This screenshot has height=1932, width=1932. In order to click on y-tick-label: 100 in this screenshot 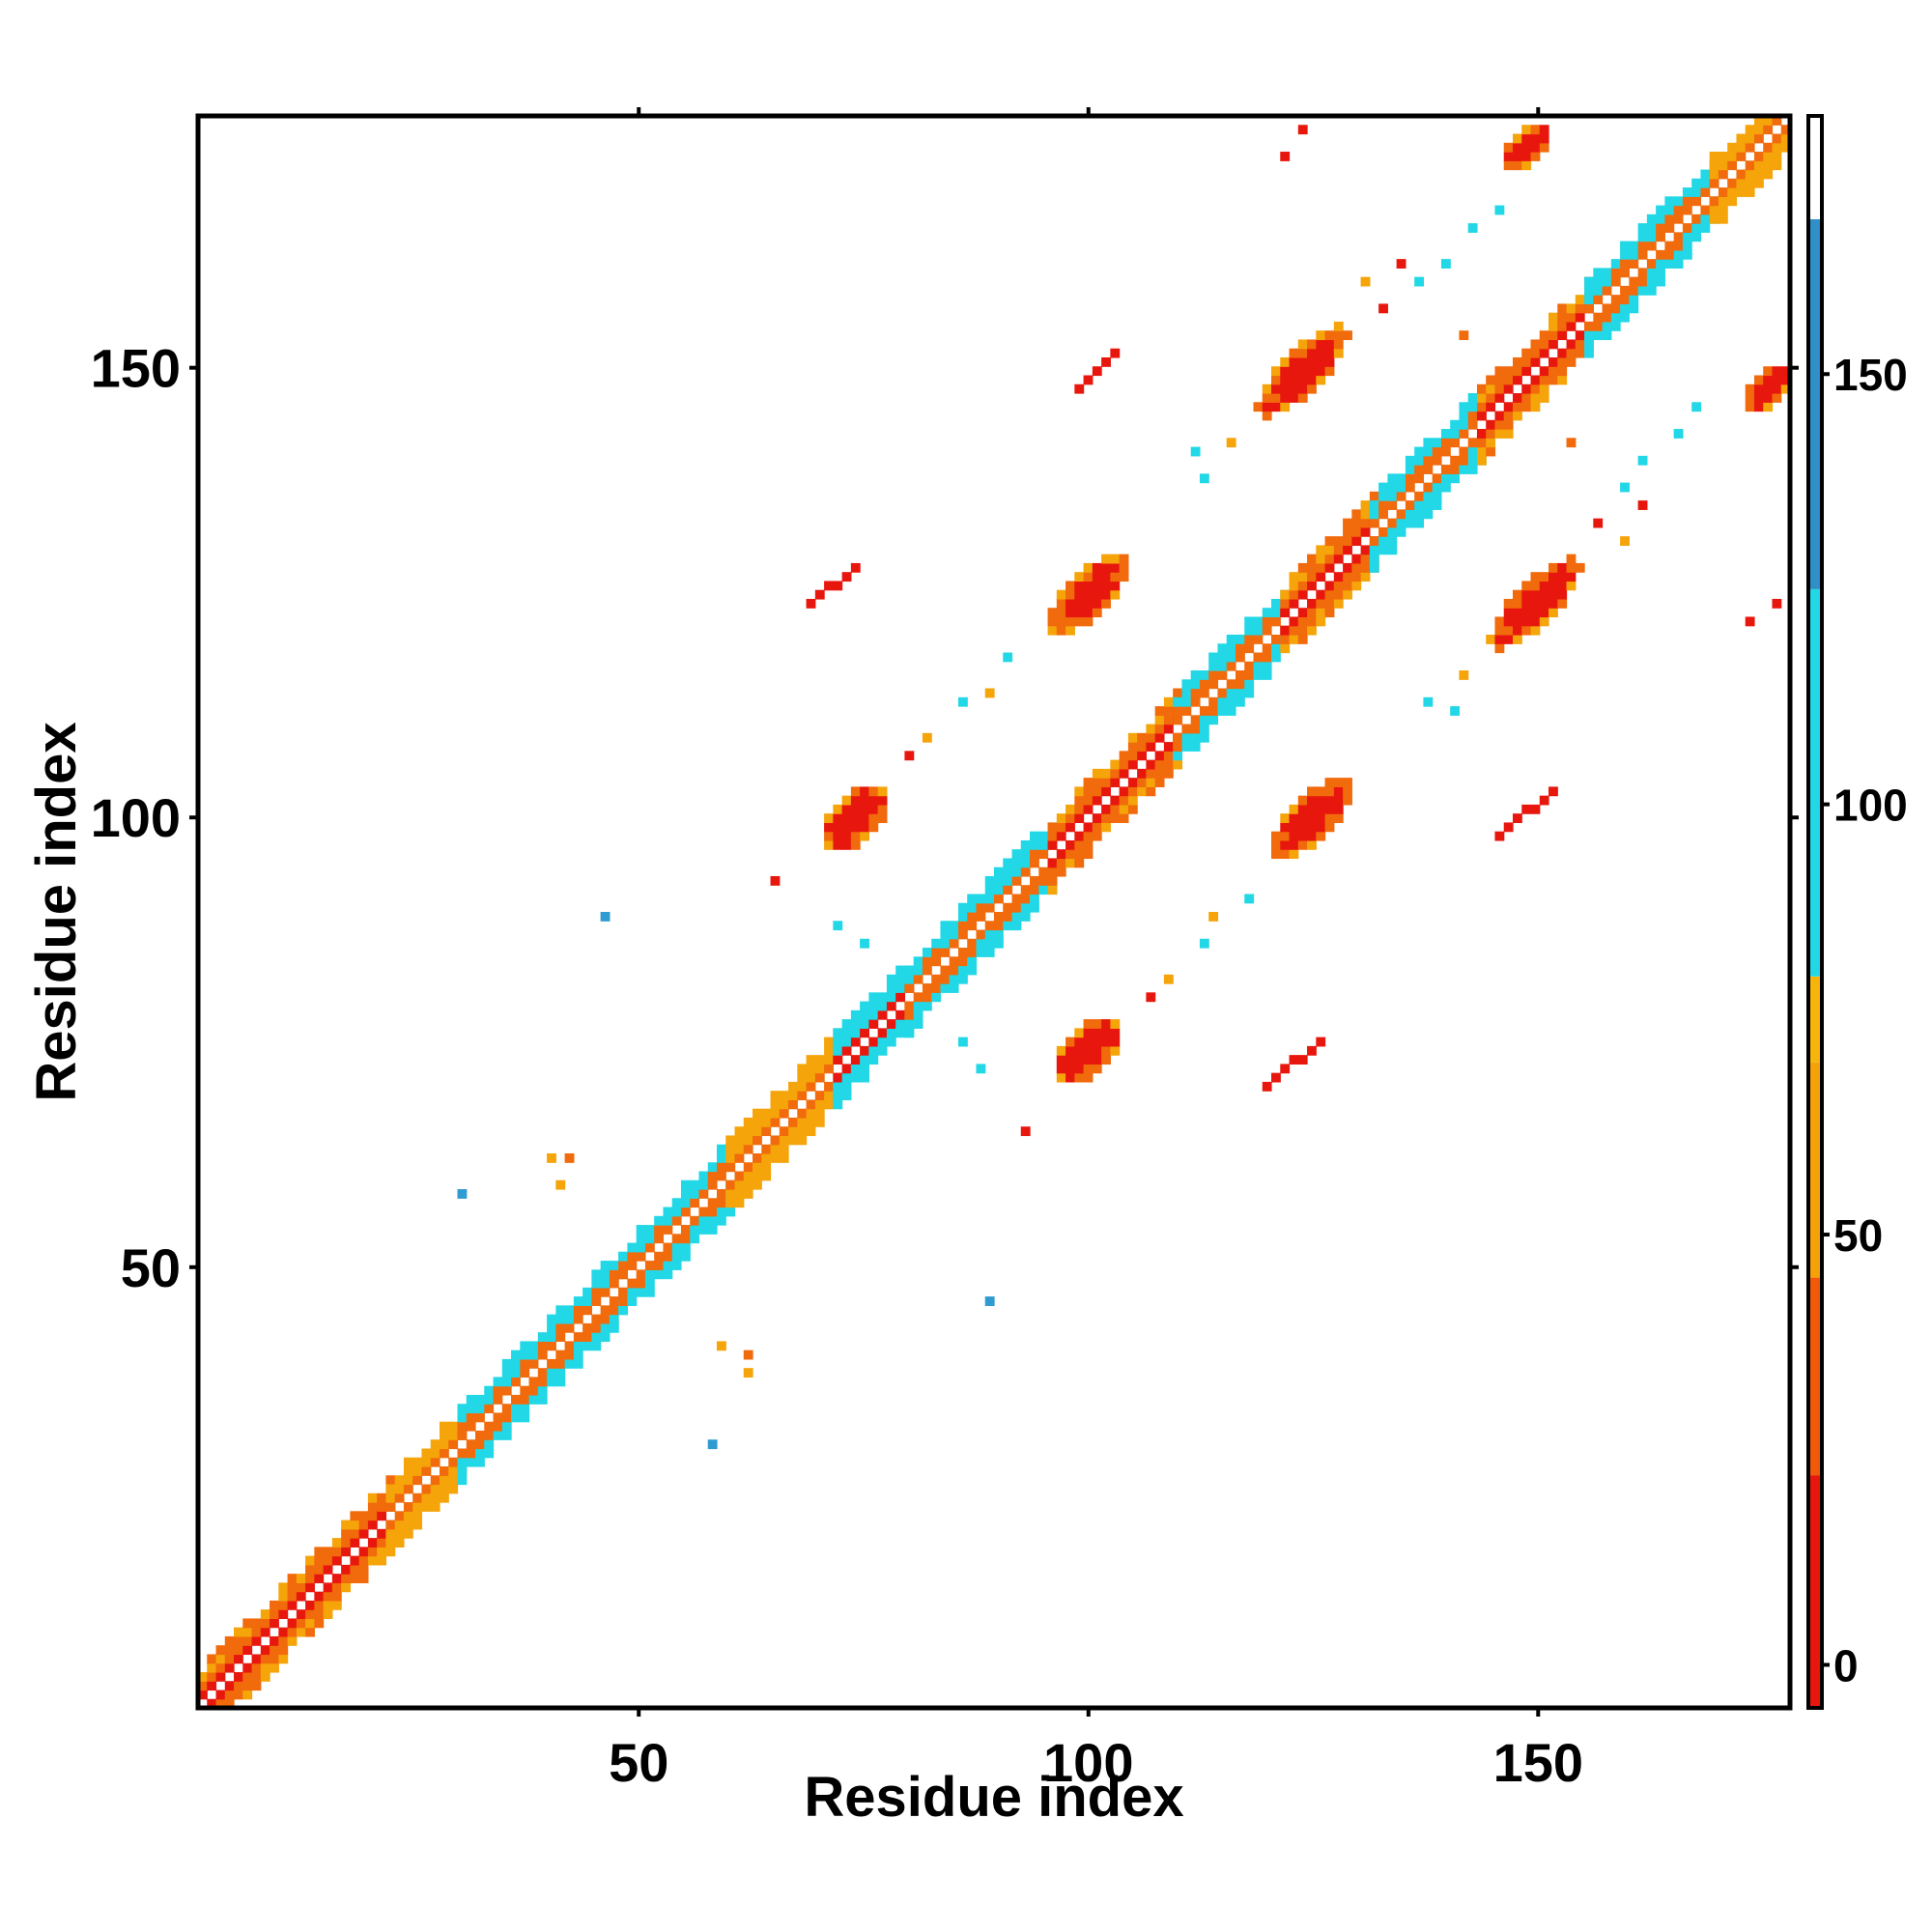, I will do `click(136, 817)`.